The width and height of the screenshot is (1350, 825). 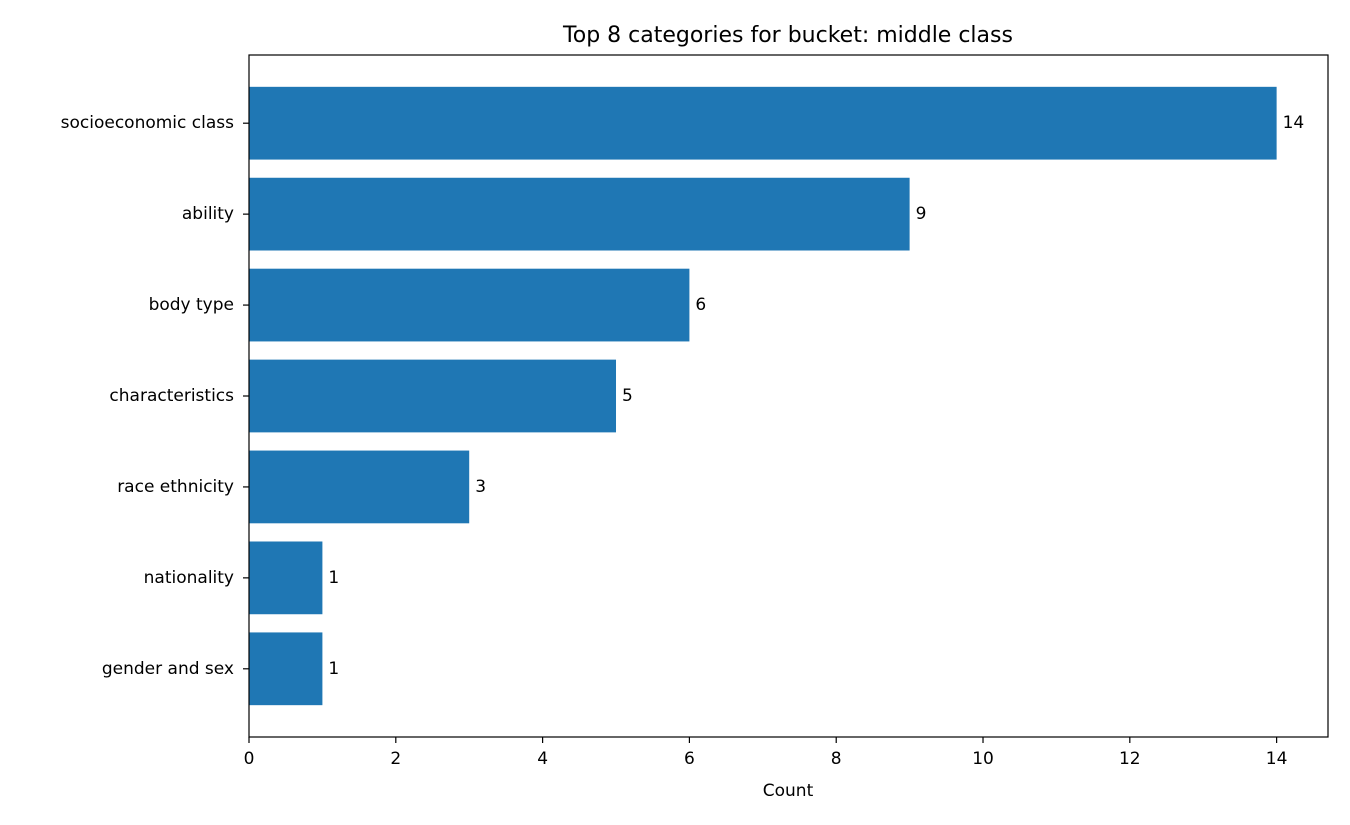 What do you see at coordinates (189, 578) in the screenshot?
I see `y-tick-label: nationality` at bounding box center [189, 578].